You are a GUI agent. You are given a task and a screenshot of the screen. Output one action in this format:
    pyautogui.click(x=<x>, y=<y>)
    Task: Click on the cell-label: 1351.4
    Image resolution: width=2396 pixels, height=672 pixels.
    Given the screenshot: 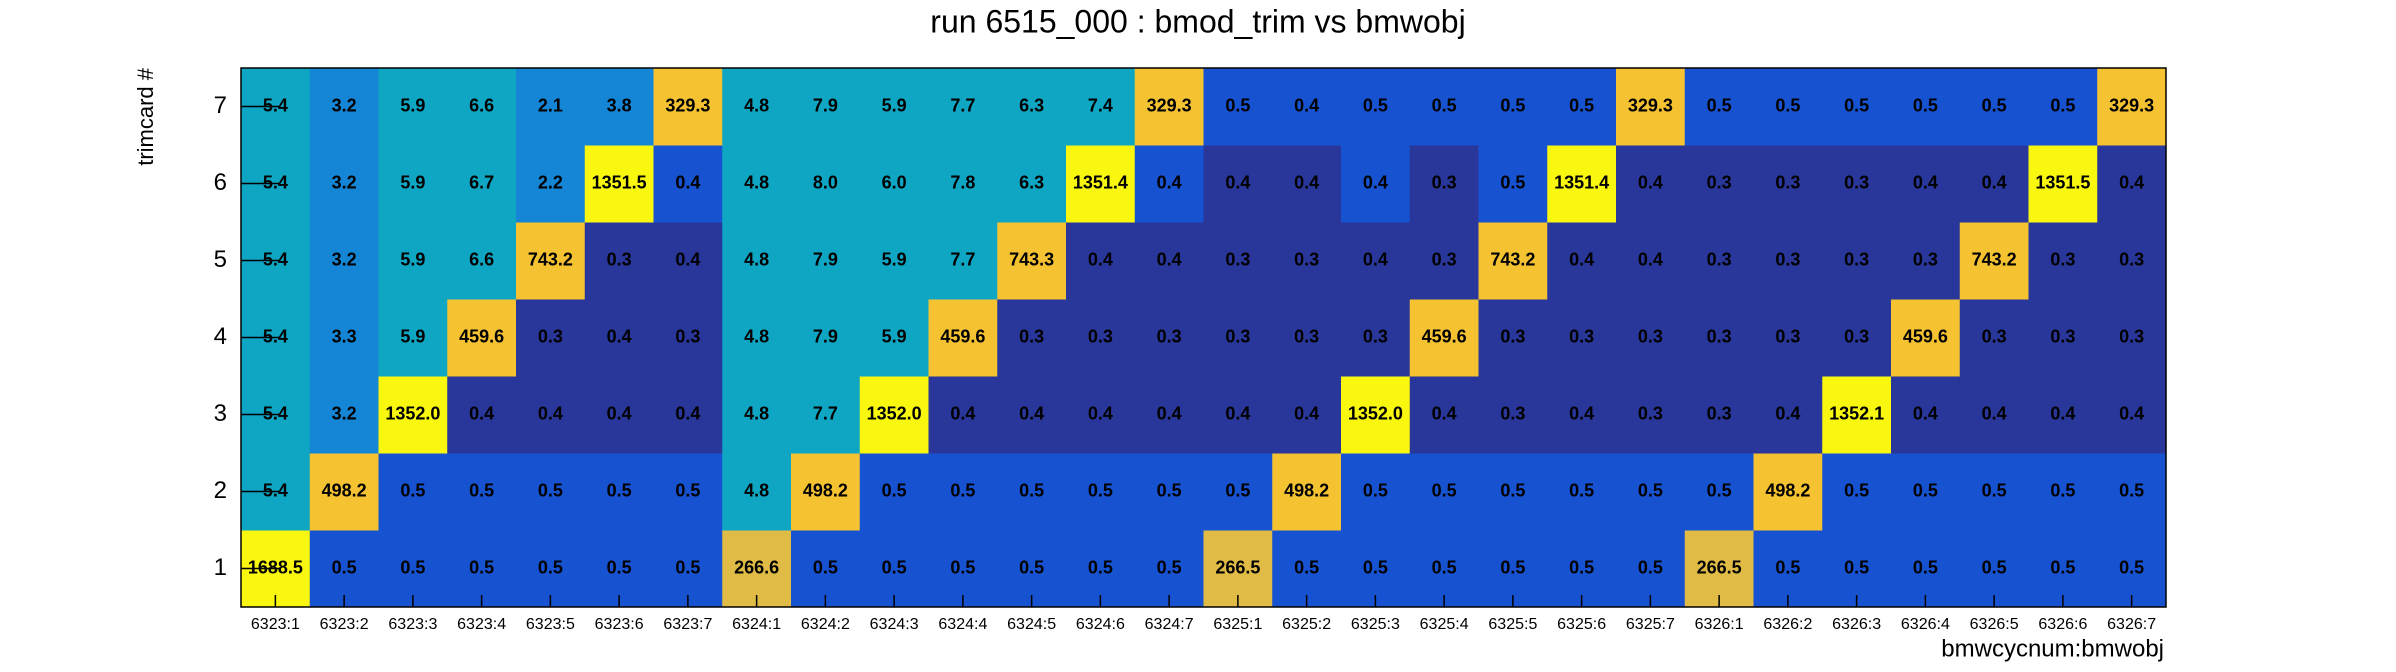 What is the action you would take?
    pyautogui.click(x=1581, y=182)
    